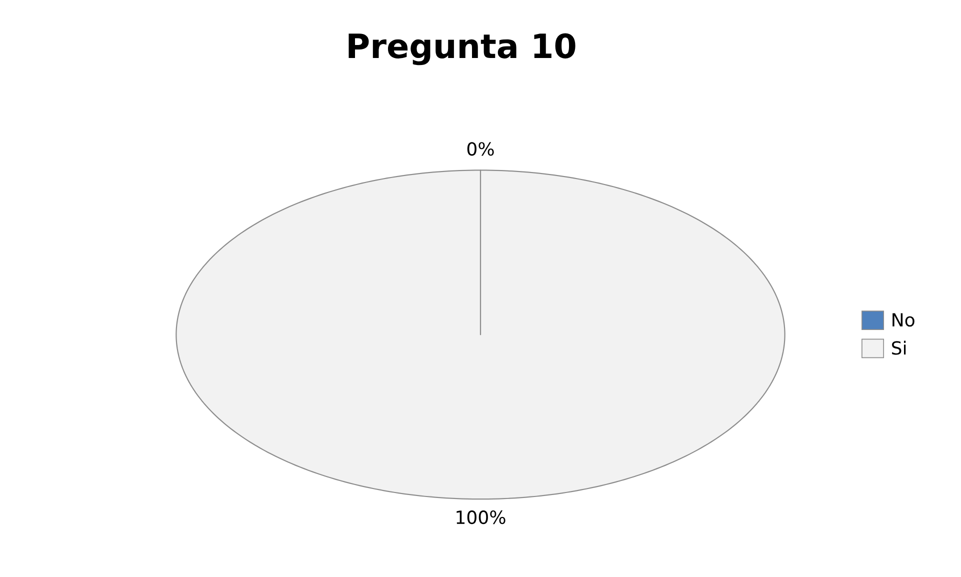  I want to click on legend-label: Si, so click(899, 347).